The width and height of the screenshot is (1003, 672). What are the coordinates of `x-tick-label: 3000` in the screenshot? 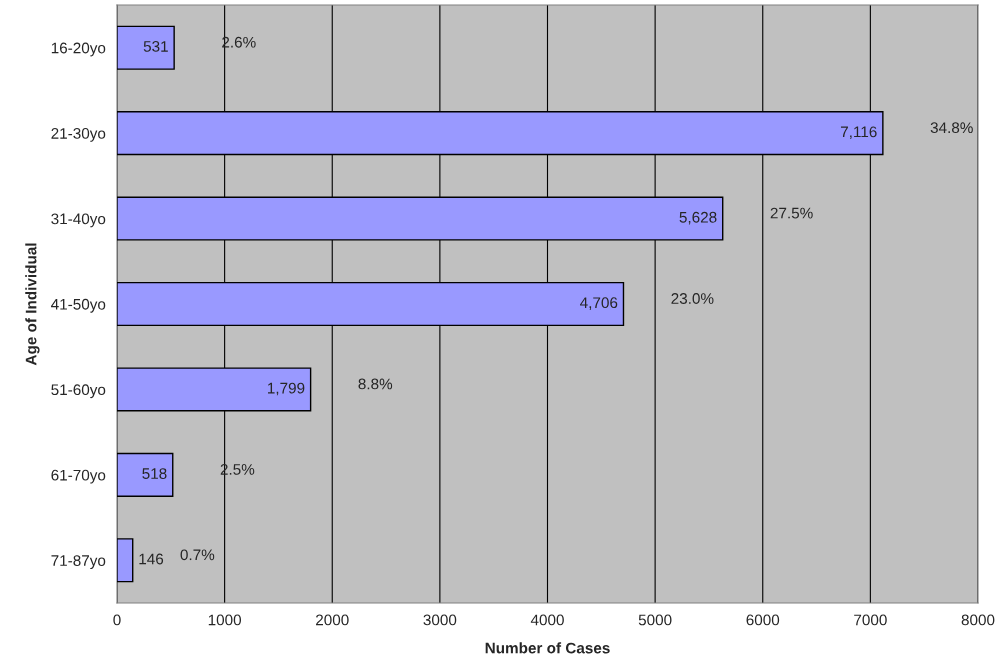 It's located at (440, 620).